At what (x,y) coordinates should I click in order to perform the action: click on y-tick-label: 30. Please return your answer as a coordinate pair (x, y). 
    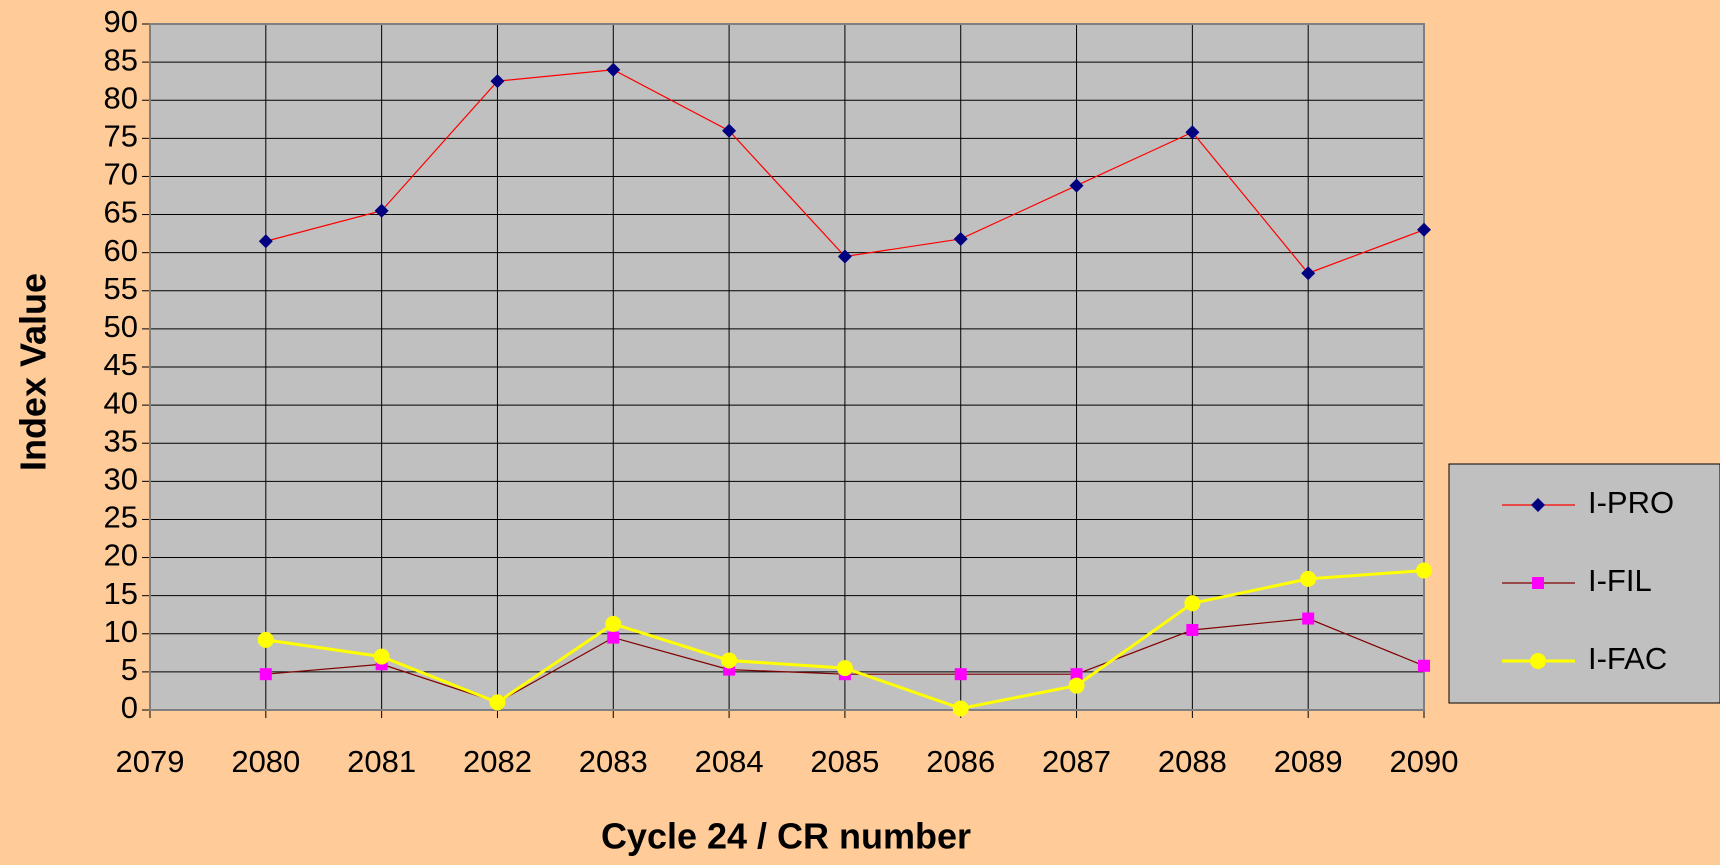
    Looking at the image, I should click on (121, 479).